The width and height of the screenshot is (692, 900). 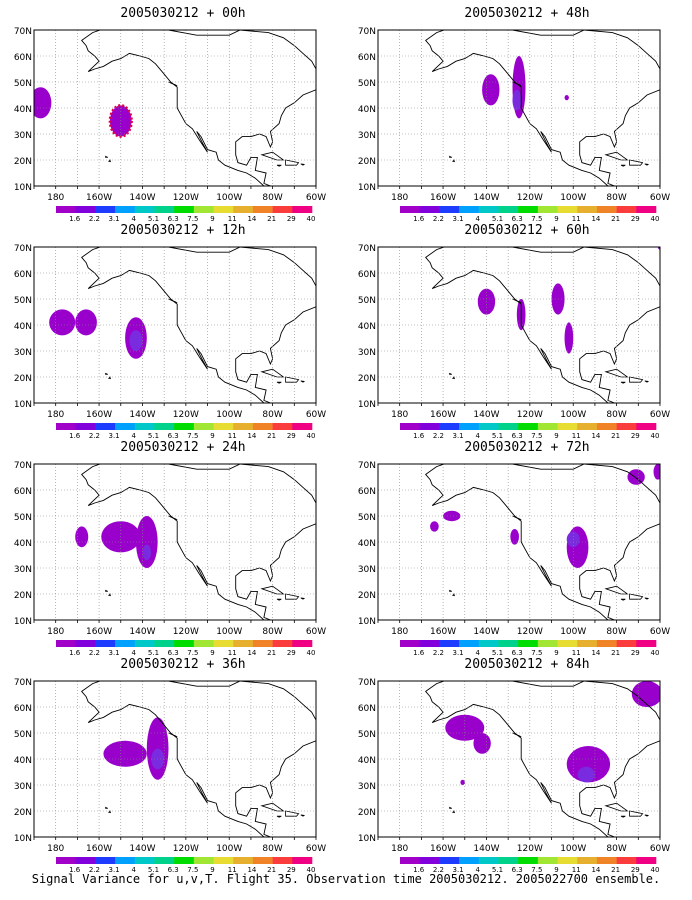 I want to click on panel-title: 2005030212 + 36h, so click(x=183, y=664).